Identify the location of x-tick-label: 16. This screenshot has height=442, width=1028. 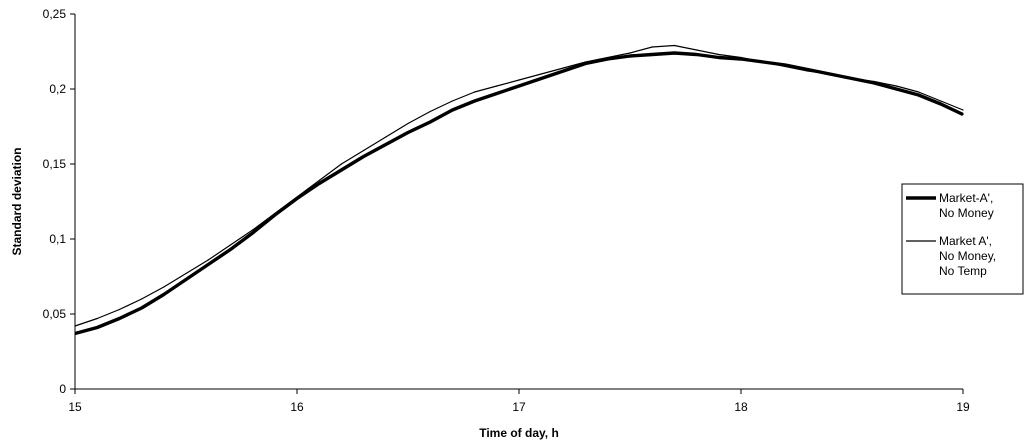
(297, 407).